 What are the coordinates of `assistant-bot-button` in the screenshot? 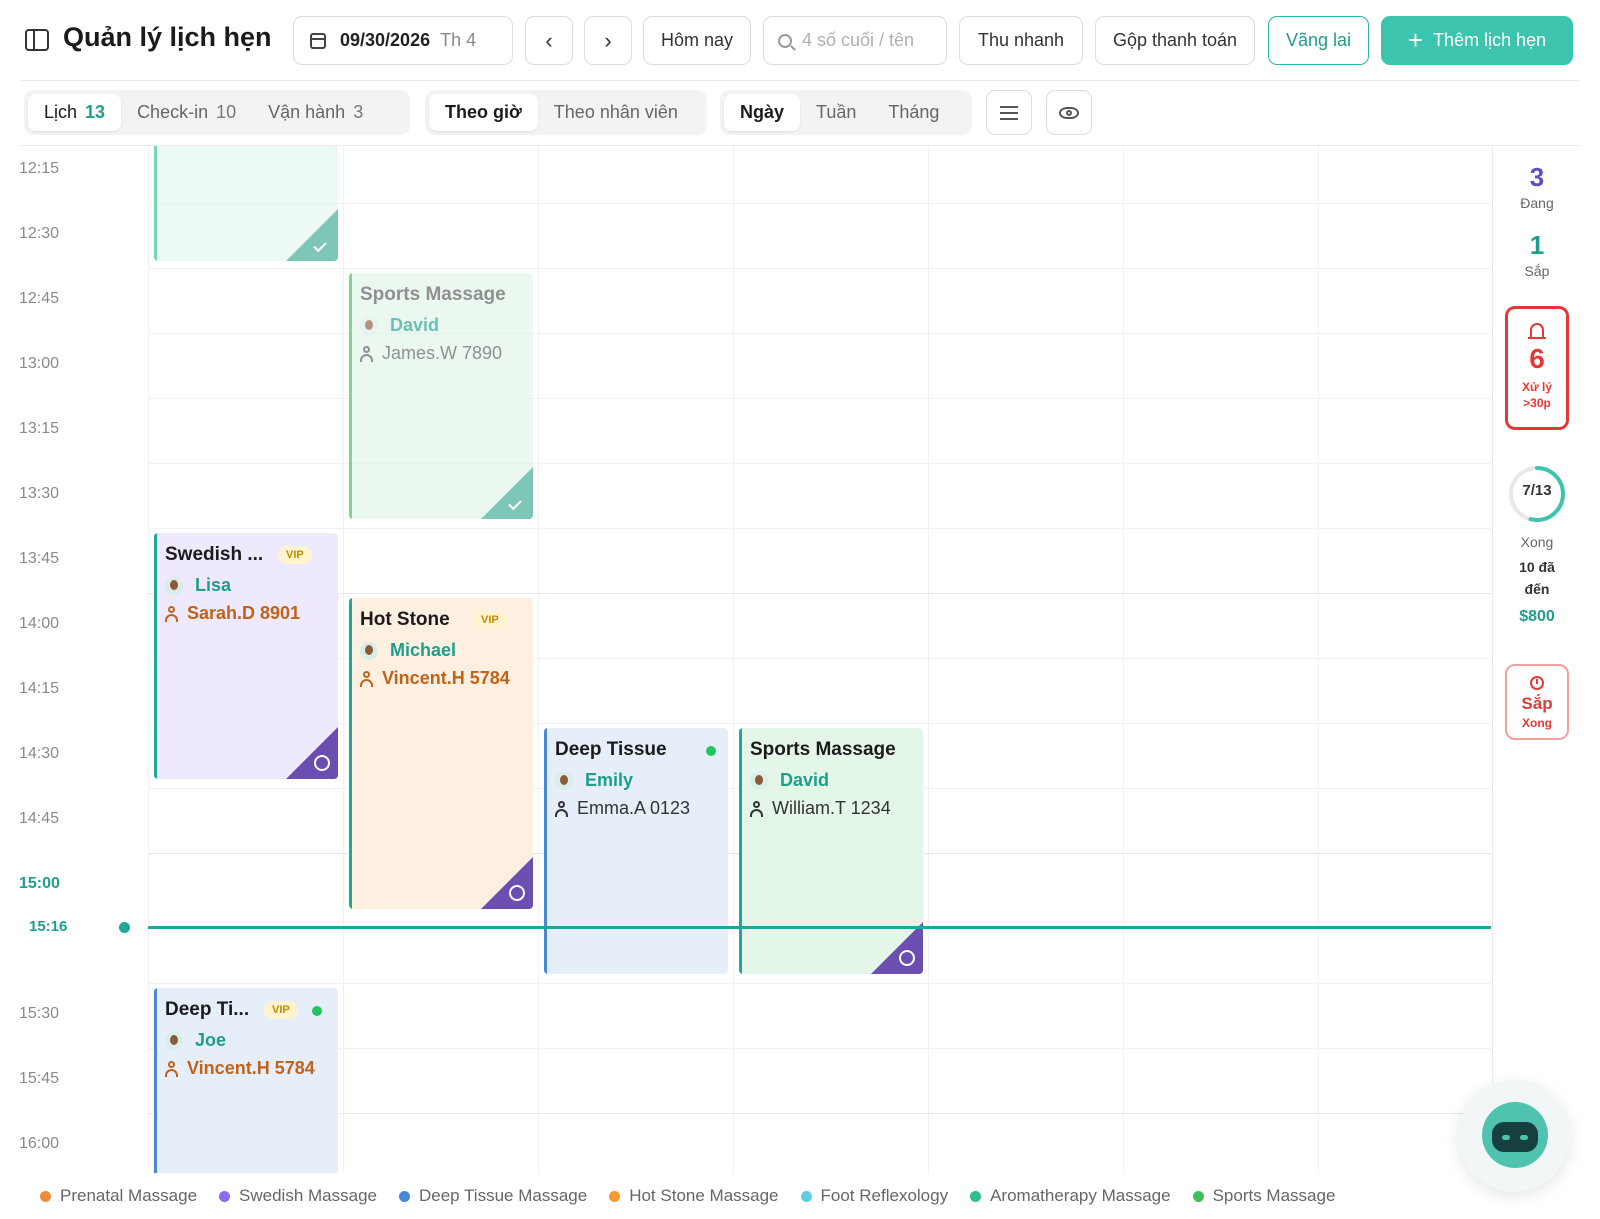 It's located at (1514, 1136).